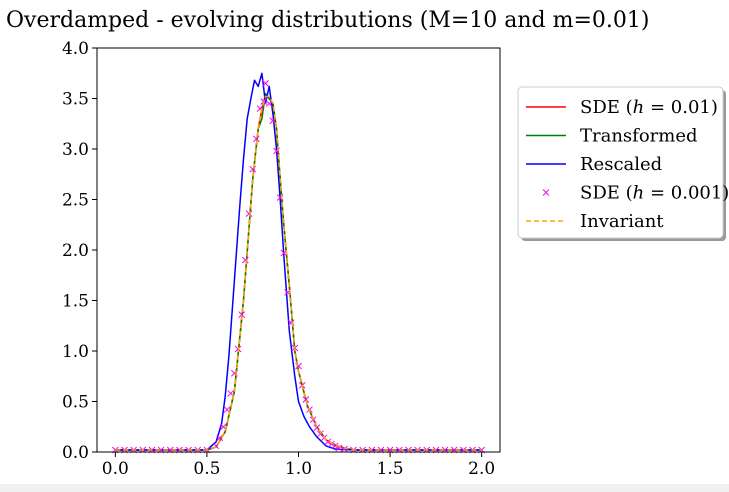  What do you see at coordinates (115, 469) in the screenshot?
I see `x-tick-label: 0.0` at bounding box center [115, 469].